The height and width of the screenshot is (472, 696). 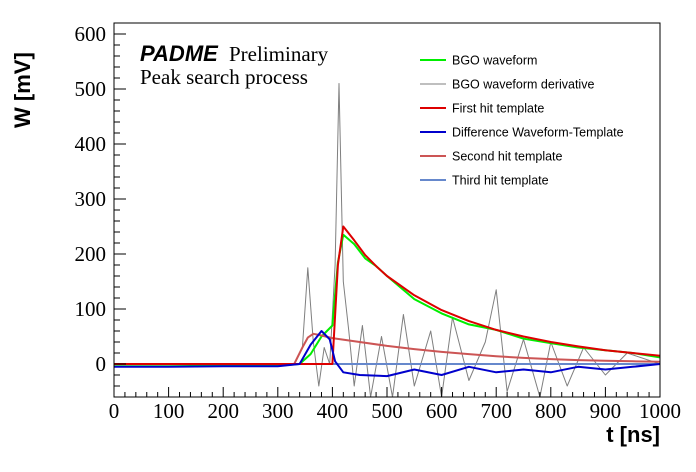 What do you see at coordinates (442, 411) in the screenshot?
I see `x-tick-label: 600` at bounding box center [442, 411].